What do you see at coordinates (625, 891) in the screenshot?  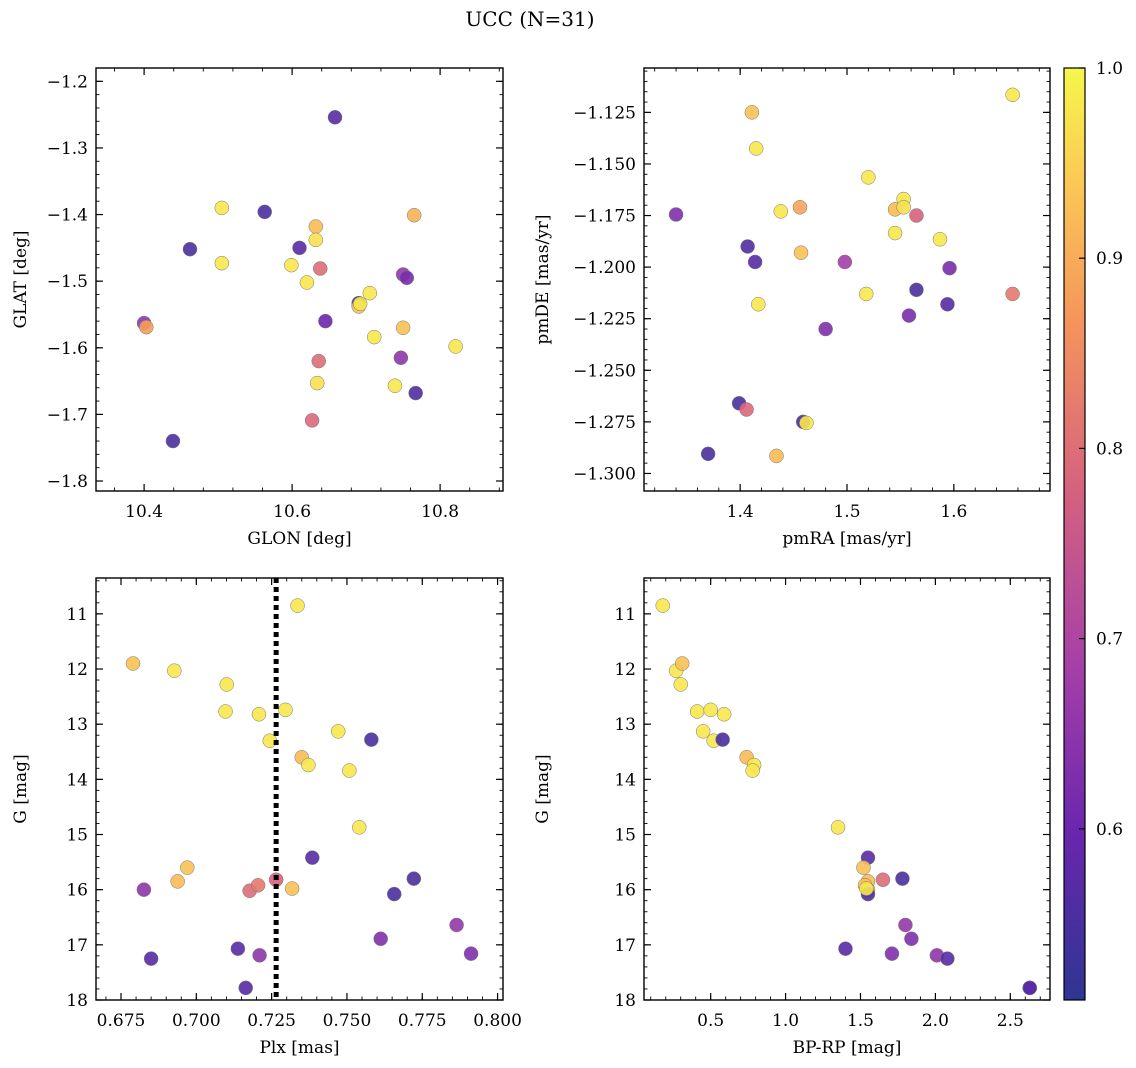 I see `y-tick-label: 16` at bounding box center [625, 891].